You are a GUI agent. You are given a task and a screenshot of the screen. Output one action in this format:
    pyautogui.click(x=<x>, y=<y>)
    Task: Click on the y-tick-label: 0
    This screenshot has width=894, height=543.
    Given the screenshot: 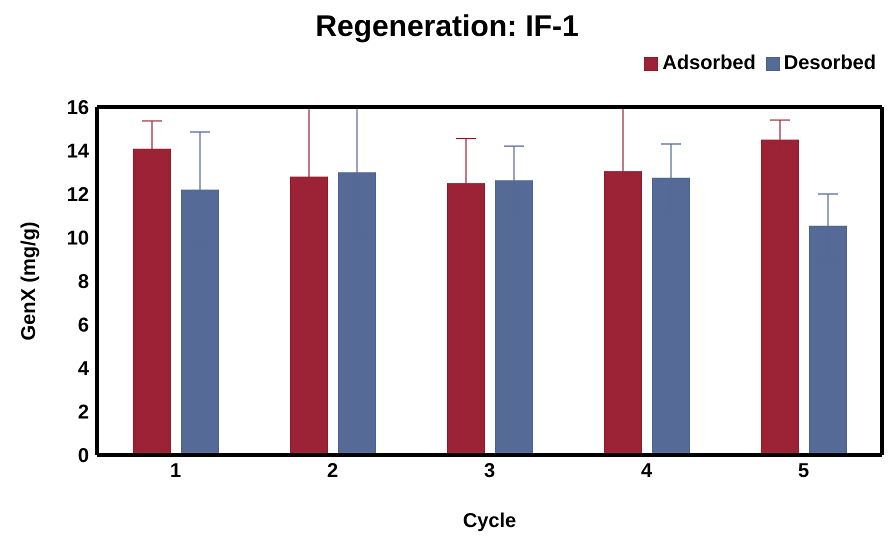 What is the action you would take?
    pyautogui.click(x=83, y=456)
    